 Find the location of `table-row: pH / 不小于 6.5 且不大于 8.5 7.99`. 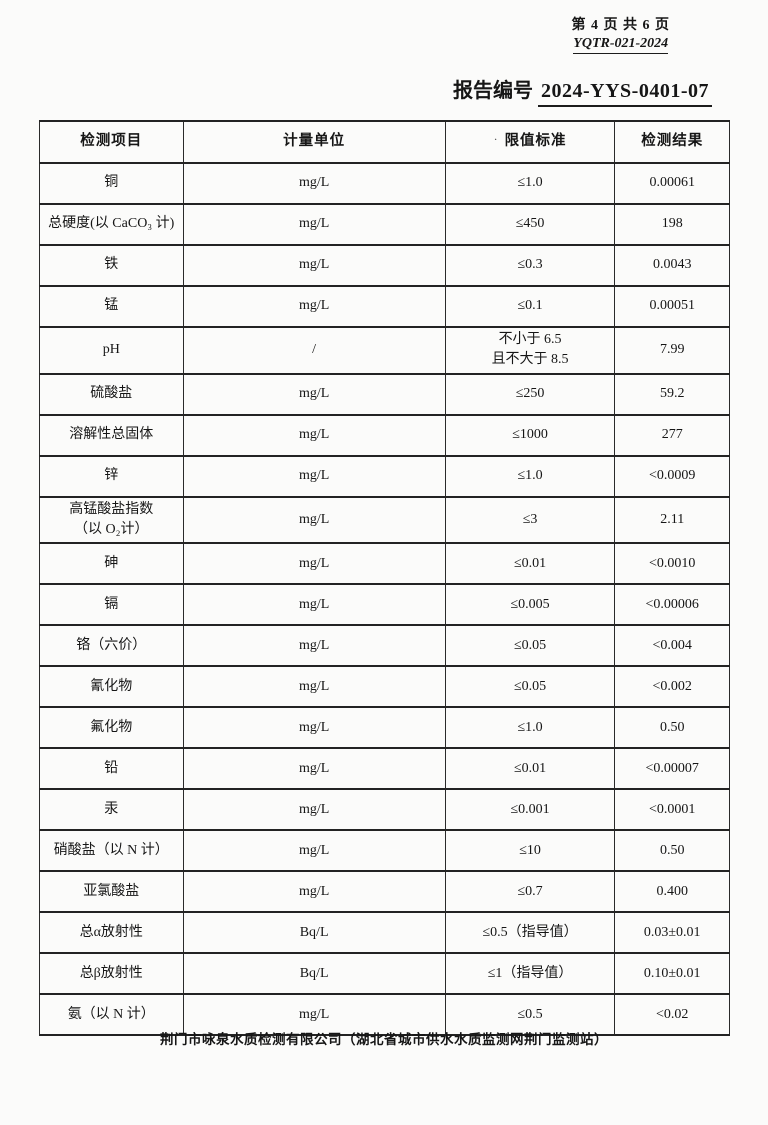

table-row: pH / 不小于 6.5 且不大于 8.5 7.99 is located at coordinates (384, 350).